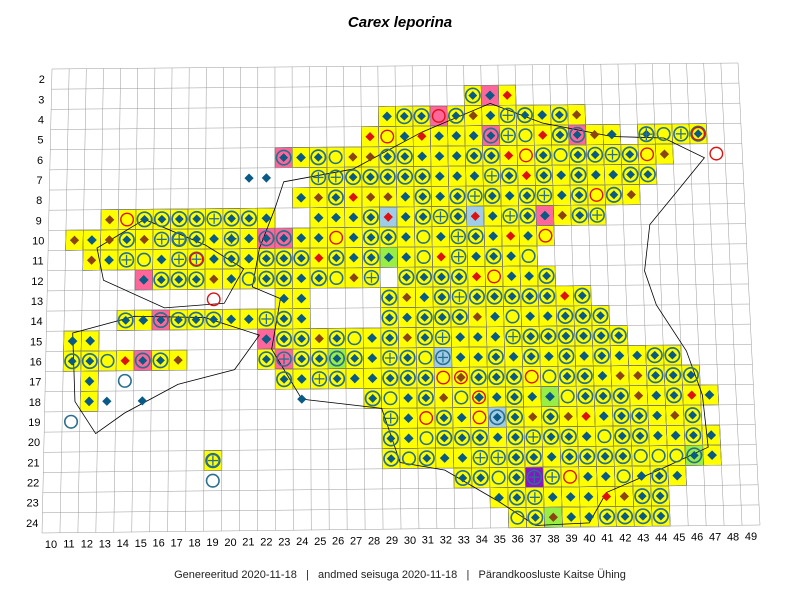 The image size is (800, 600). What do you see at coordinates (410, 541) in the screenshot?
I see `column-label: 30` at bounding box center [410, 541].